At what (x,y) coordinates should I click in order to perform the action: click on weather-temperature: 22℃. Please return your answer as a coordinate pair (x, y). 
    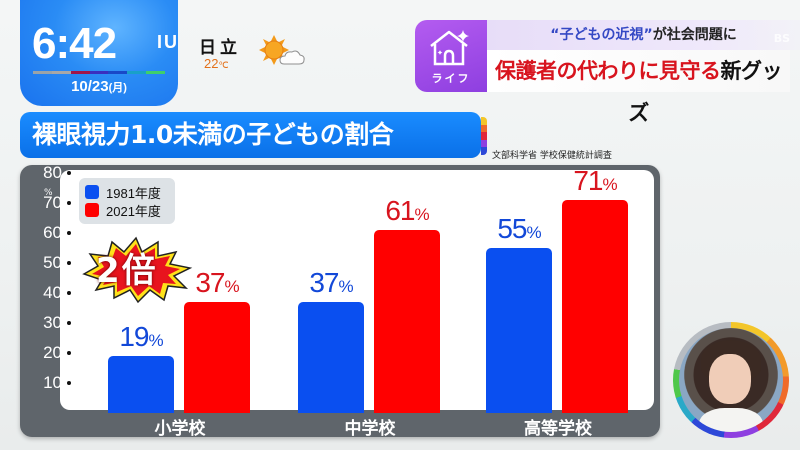
    Looking at the image, I should click on (216, 63).